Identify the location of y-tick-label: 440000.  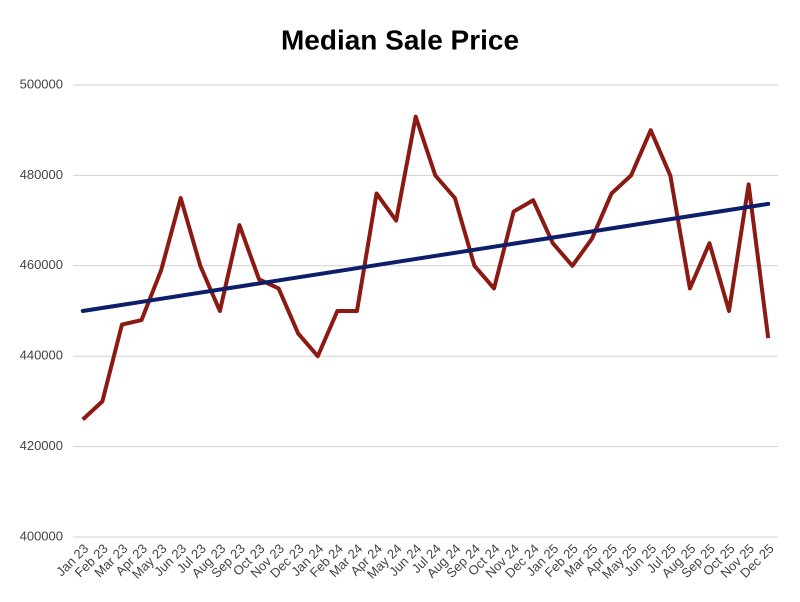
(41, 355).